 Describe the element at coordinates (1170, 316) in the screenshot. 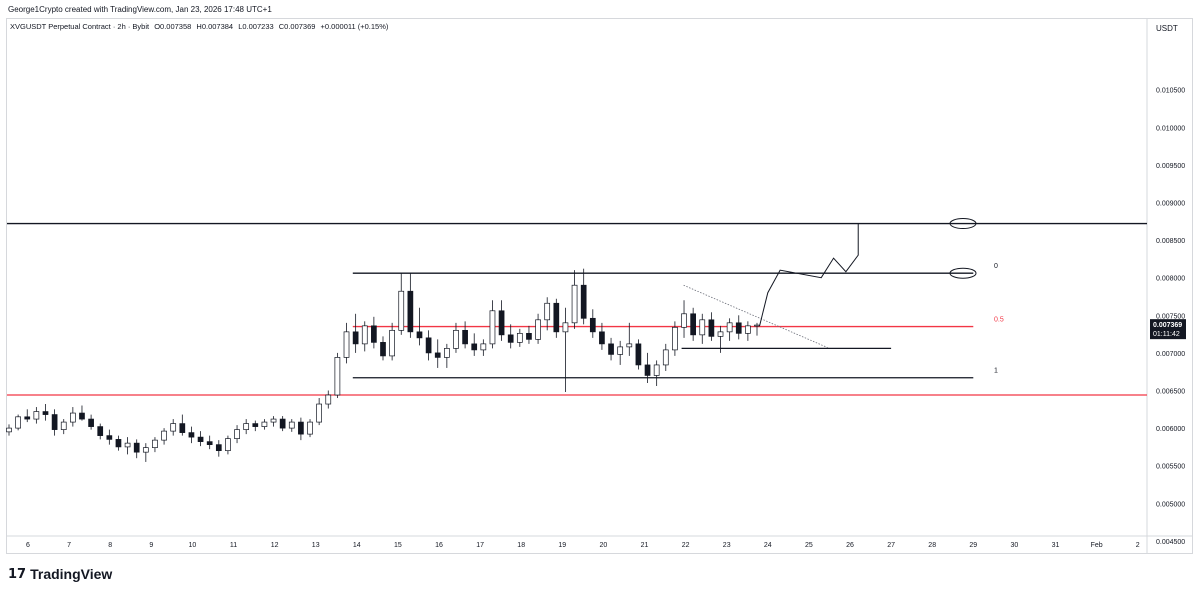

I see `y-tick-label: 0.007500` at that location.